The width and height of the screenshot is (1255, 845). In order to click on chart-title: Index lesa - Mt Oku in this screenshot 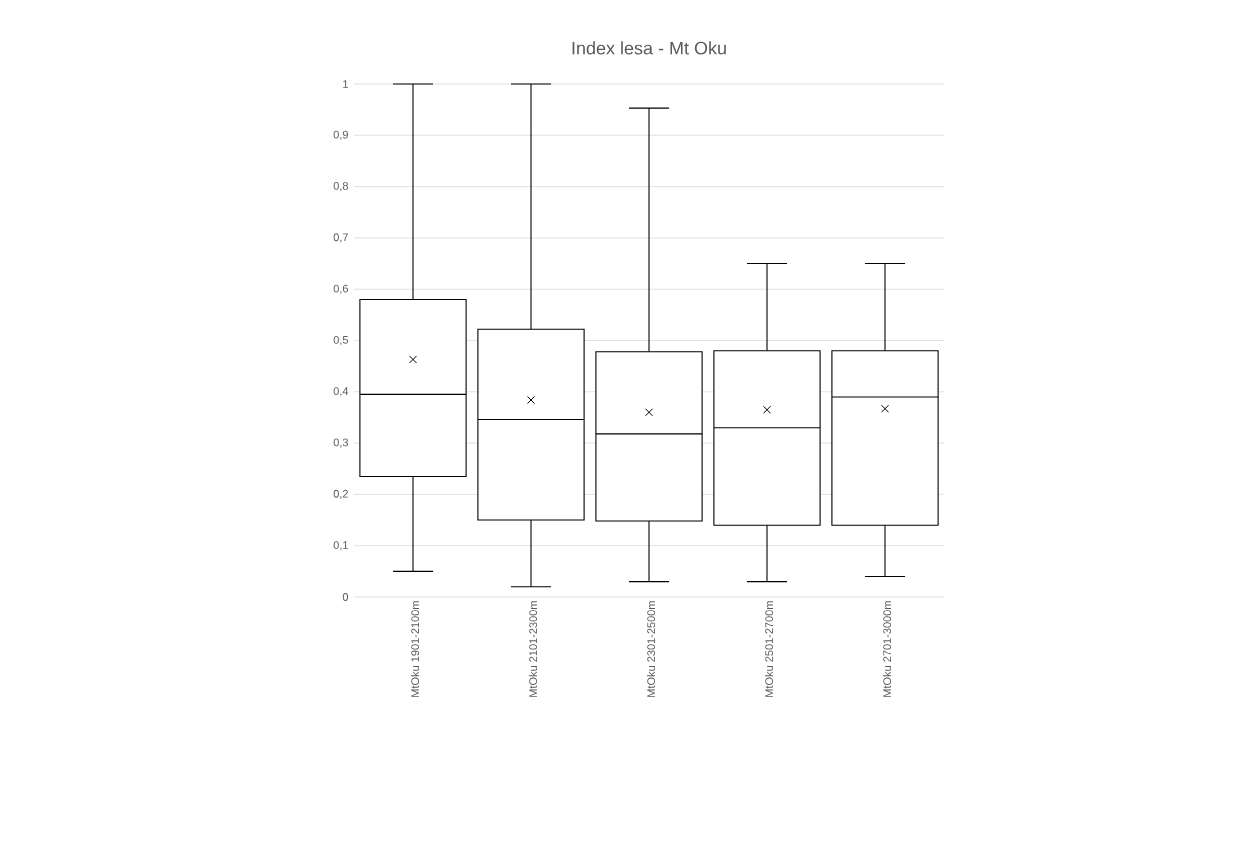, I will do `click(649, 48)`.